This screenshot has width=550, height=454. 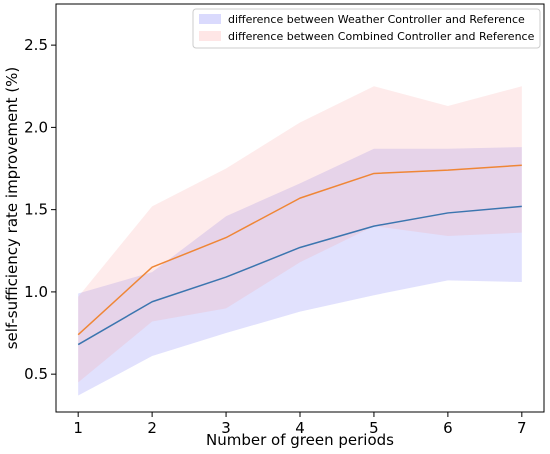 I want to click on y-tick-label-1-5: 1.5, so click(x=36, y=210).